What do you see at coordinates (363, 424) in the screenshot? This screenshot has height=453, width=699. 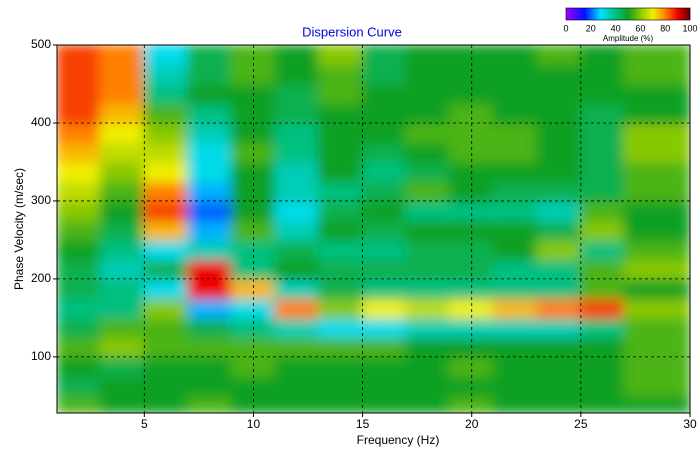 I see `x-tick-label: 15` at bounding box center [363, 424].